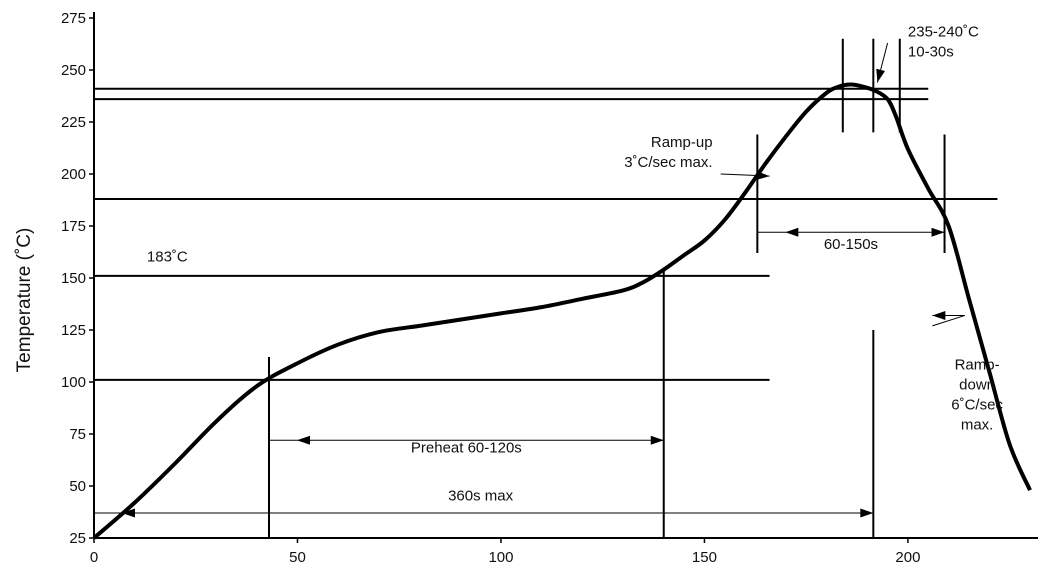 Image resolution: width=1040 pixels, height=577 pixels. Describe the element at coordinates (682, 142) in the screenshot. I see `annotation-line: Ramp-up` at that location.